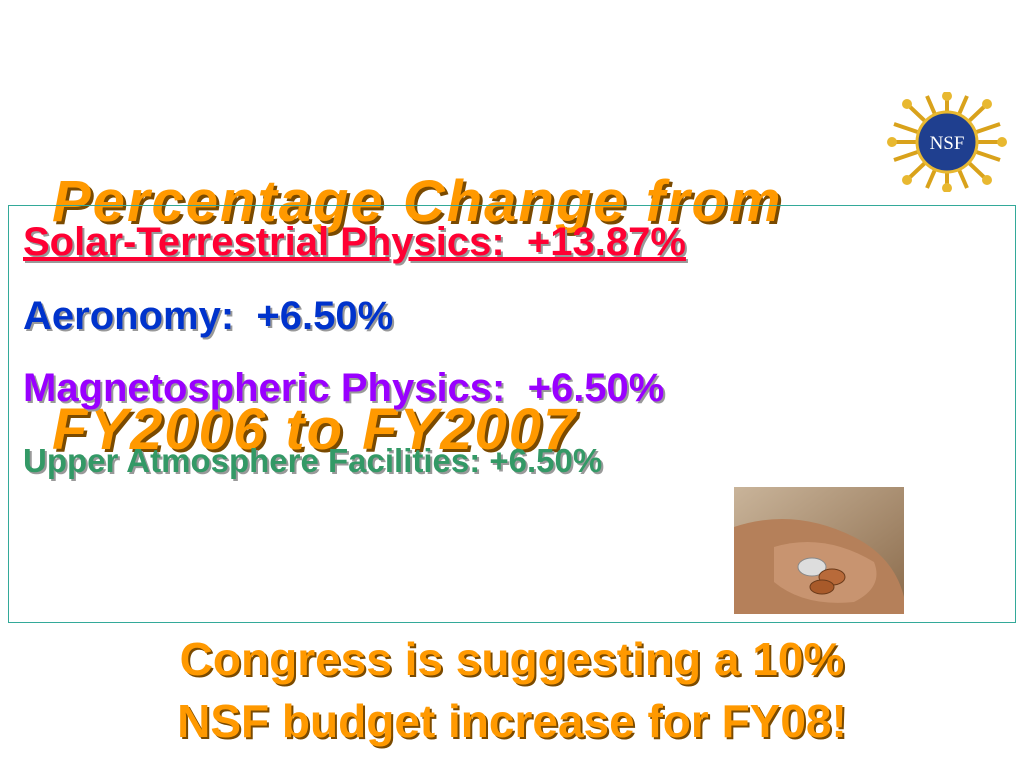  I want to click on footer-line: NSF budget increase for FY08!, so click(512, 721).